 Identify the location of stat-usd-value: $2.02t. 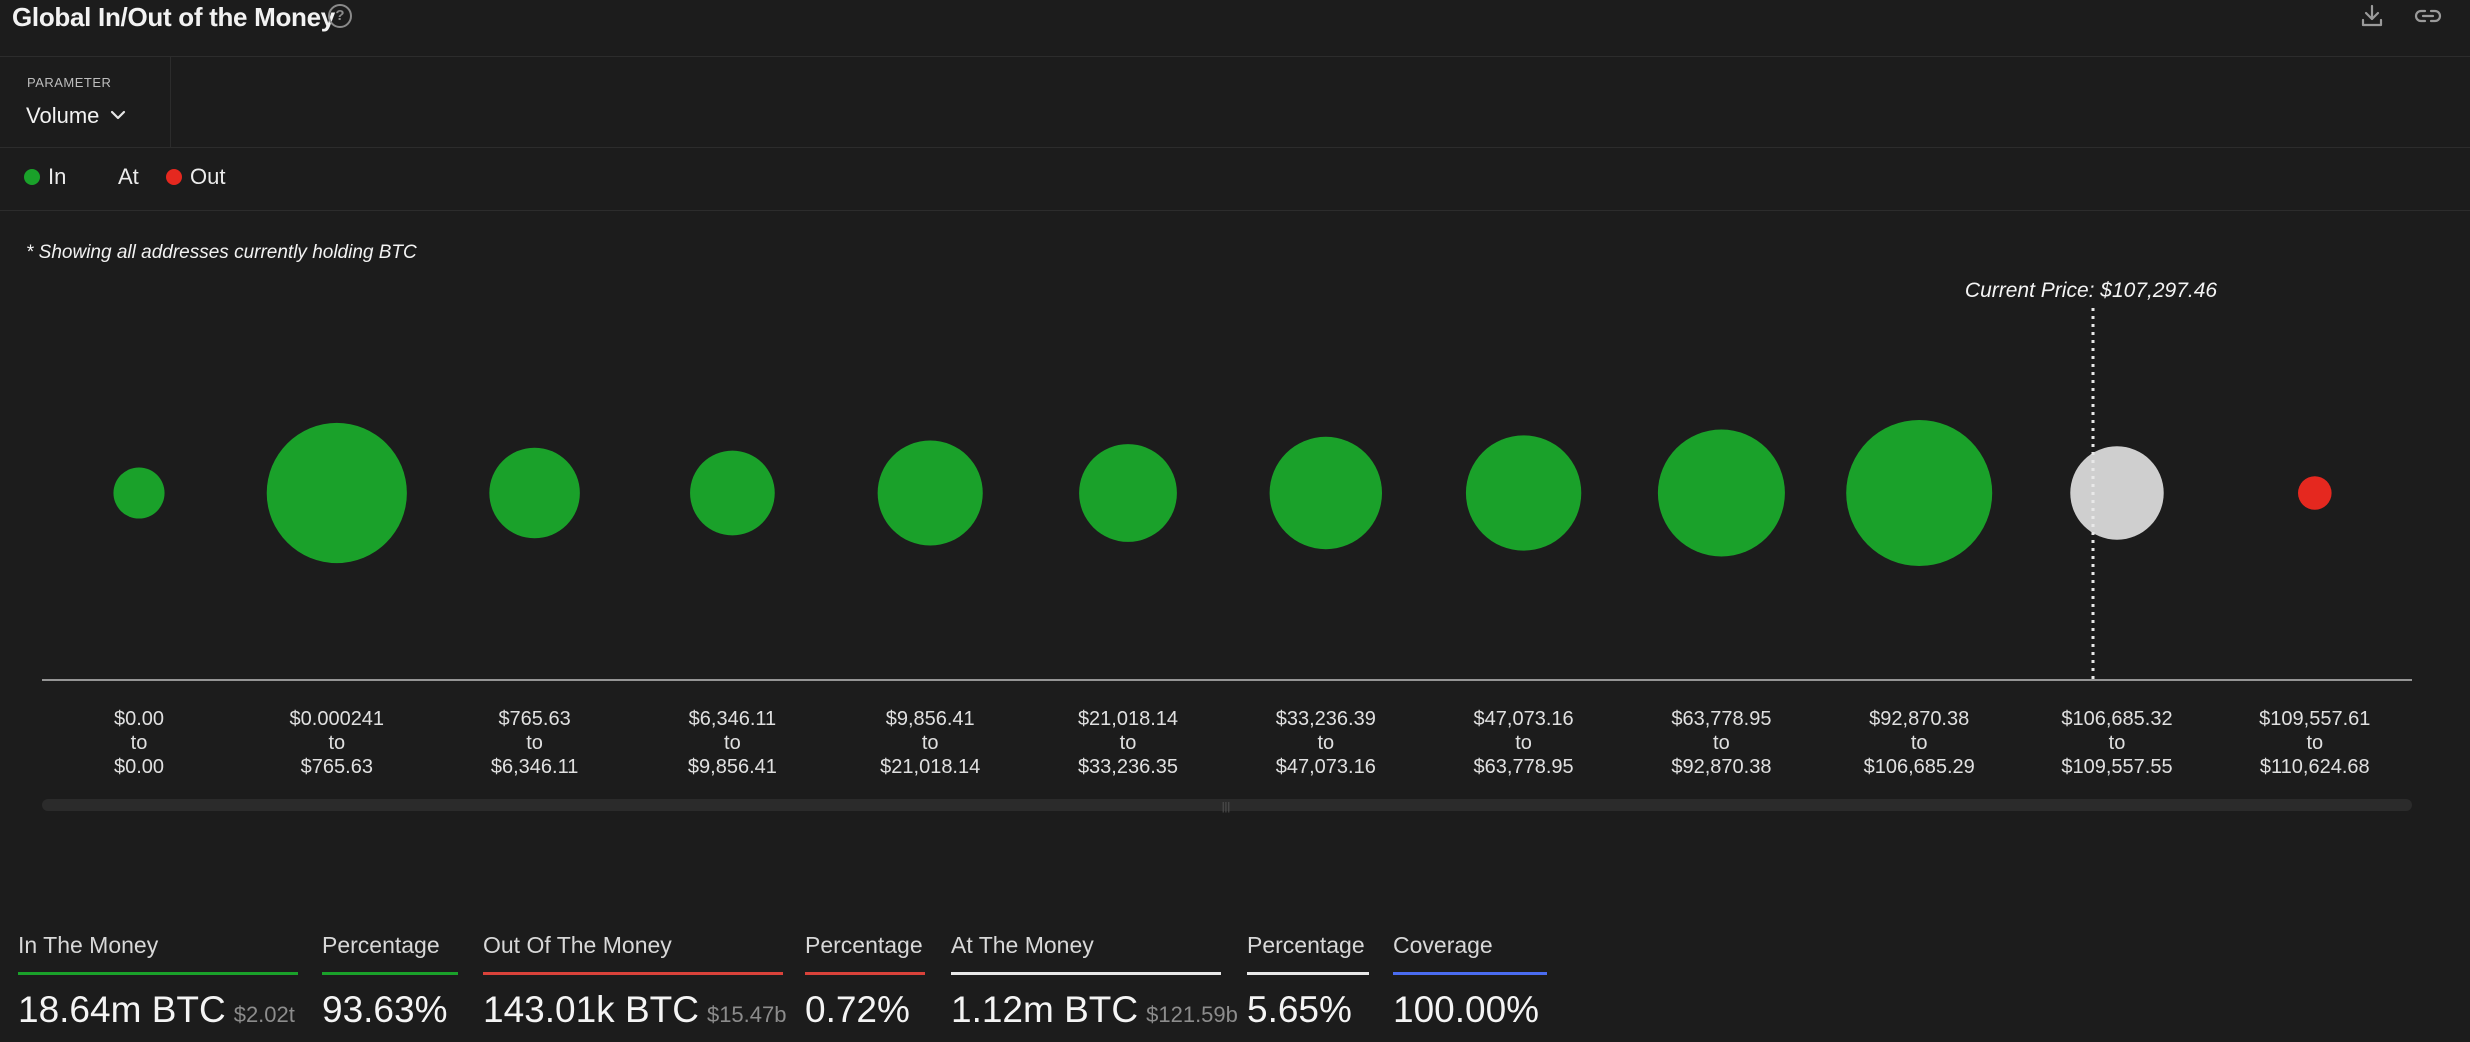
(264, 1014).